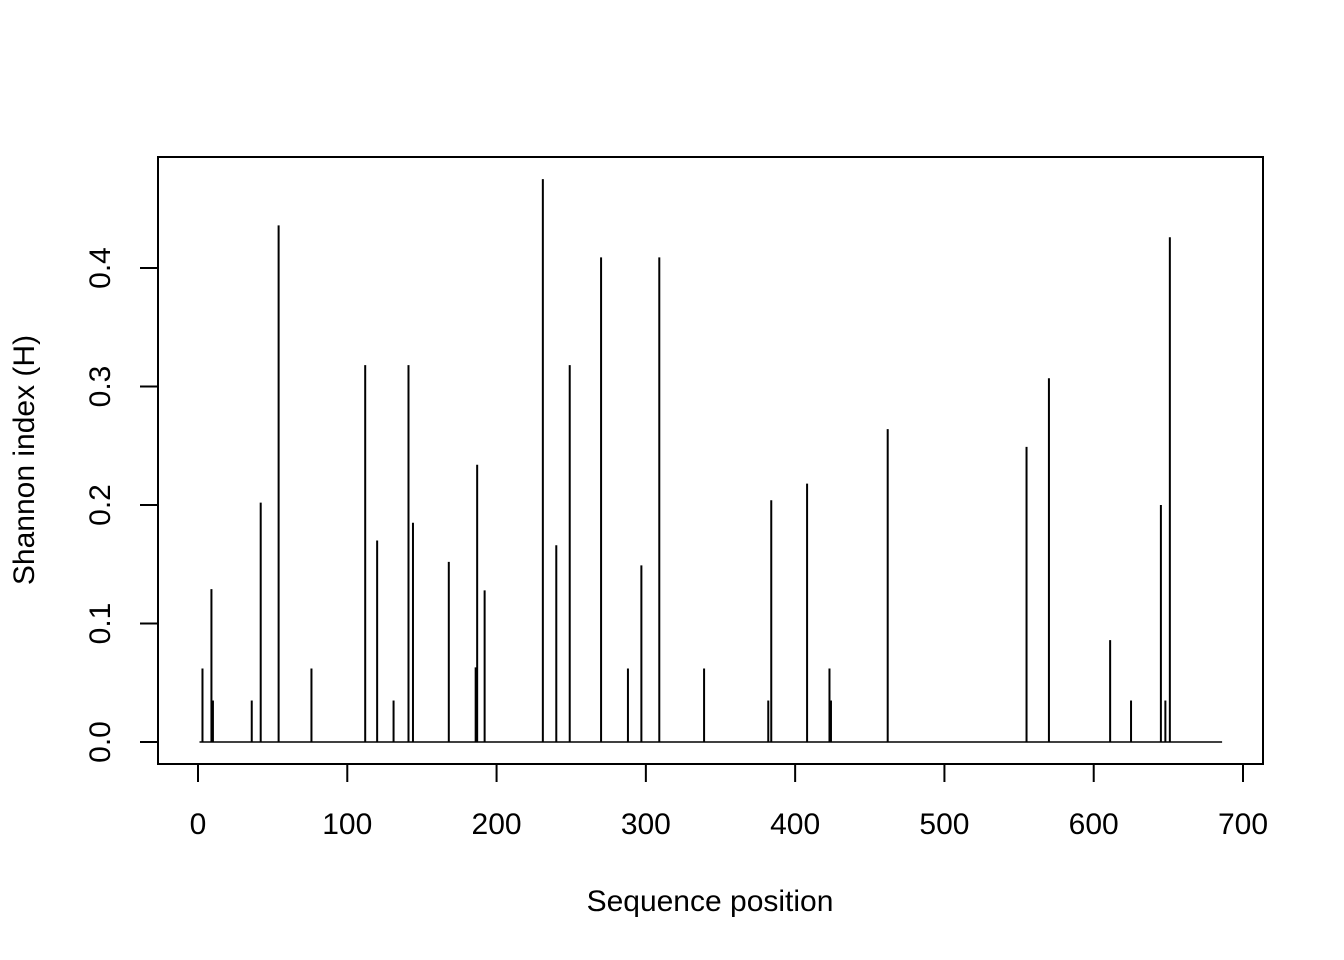  Describe the element at coordinates (1243, 824) in the screenshot. I see `x-tick-label: 700` at that location.